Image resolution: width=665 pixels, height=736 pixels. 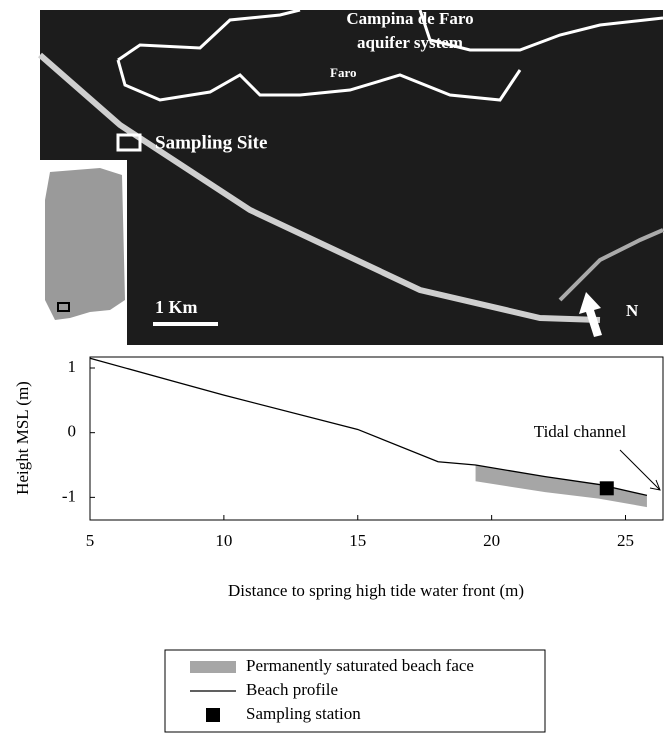 What do you see at coordinates (611, 265) in the screenshot?
I see `coastline` at bounding box center [611, 265].